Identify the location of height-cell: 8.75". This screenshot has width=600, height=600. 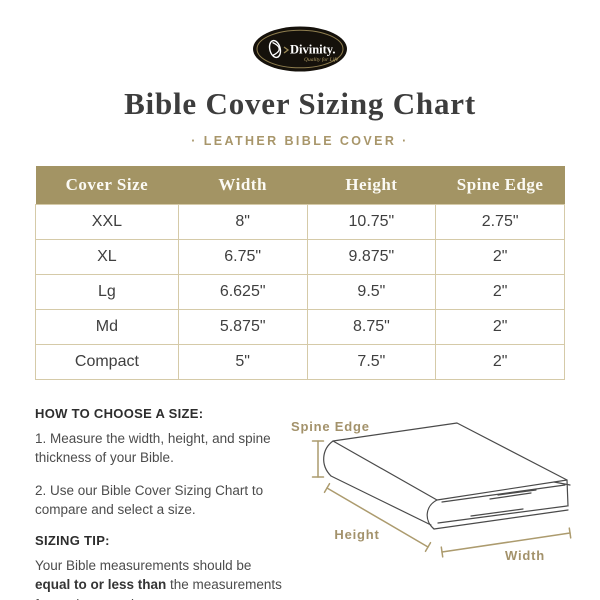
(371, 327).